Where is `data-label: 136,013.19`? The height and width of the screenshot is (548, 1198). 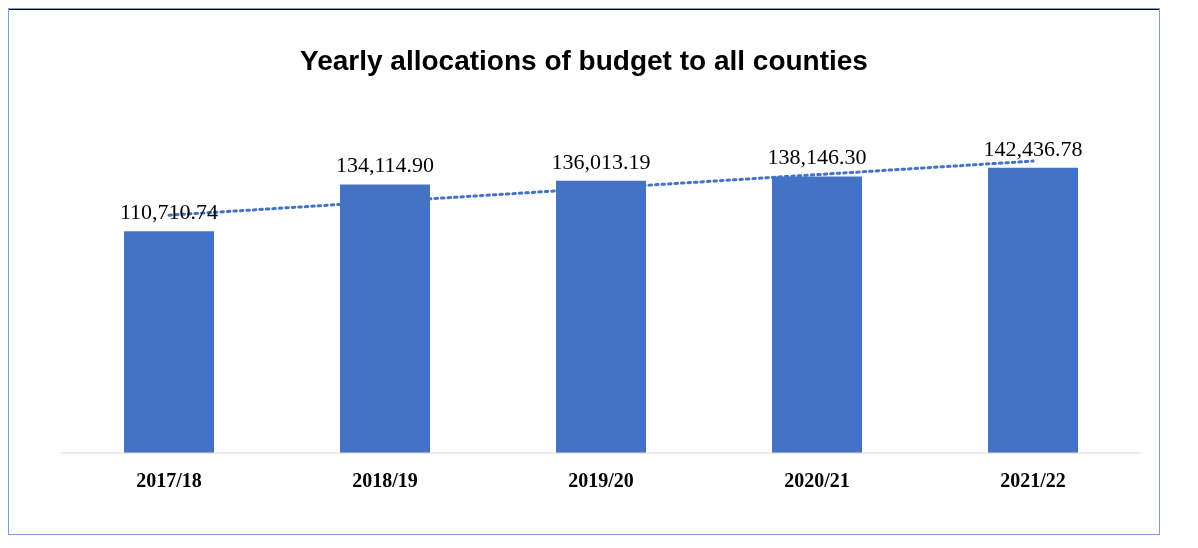 data-label: 136,013.19 is located at coordinates (601, 161).